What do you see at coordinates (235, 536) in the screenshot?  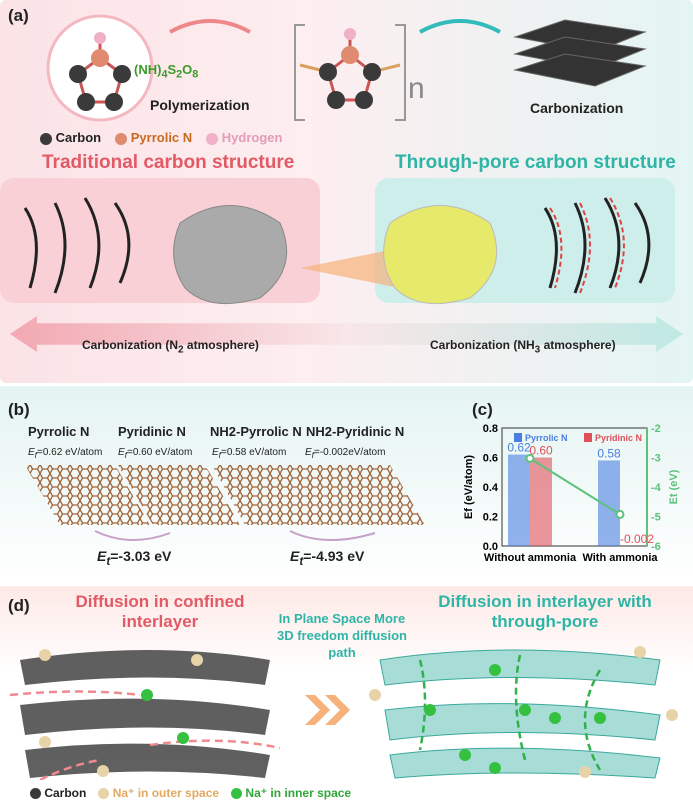 I see `transition-arrows` at bounding box center [235, 536].